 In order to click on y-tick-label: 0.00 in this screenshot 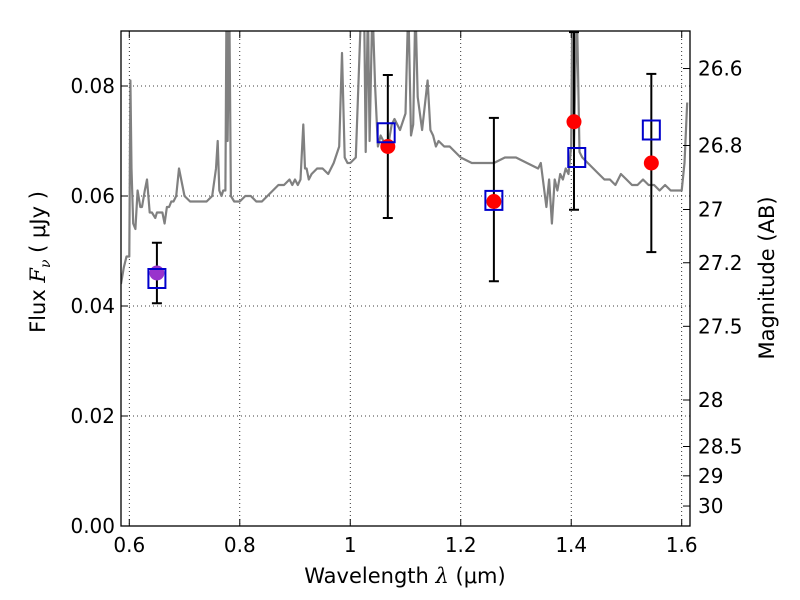, I will do `click(92, 526)`.